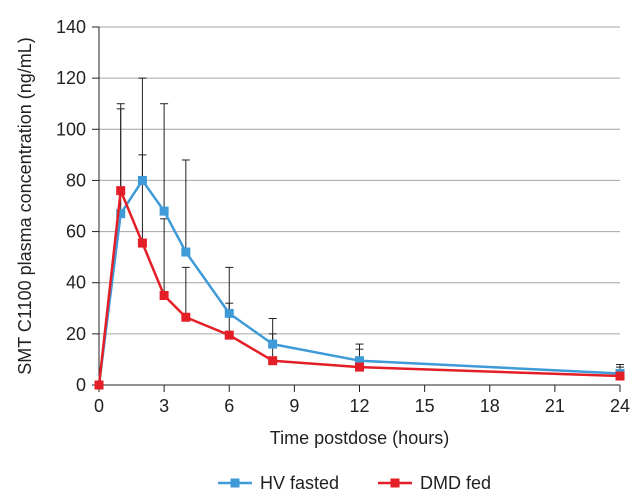  What do you see at coordinates (294, 406) in the screenshot?
I see `x-tick-label: 9` at bounding box center [294, 406].